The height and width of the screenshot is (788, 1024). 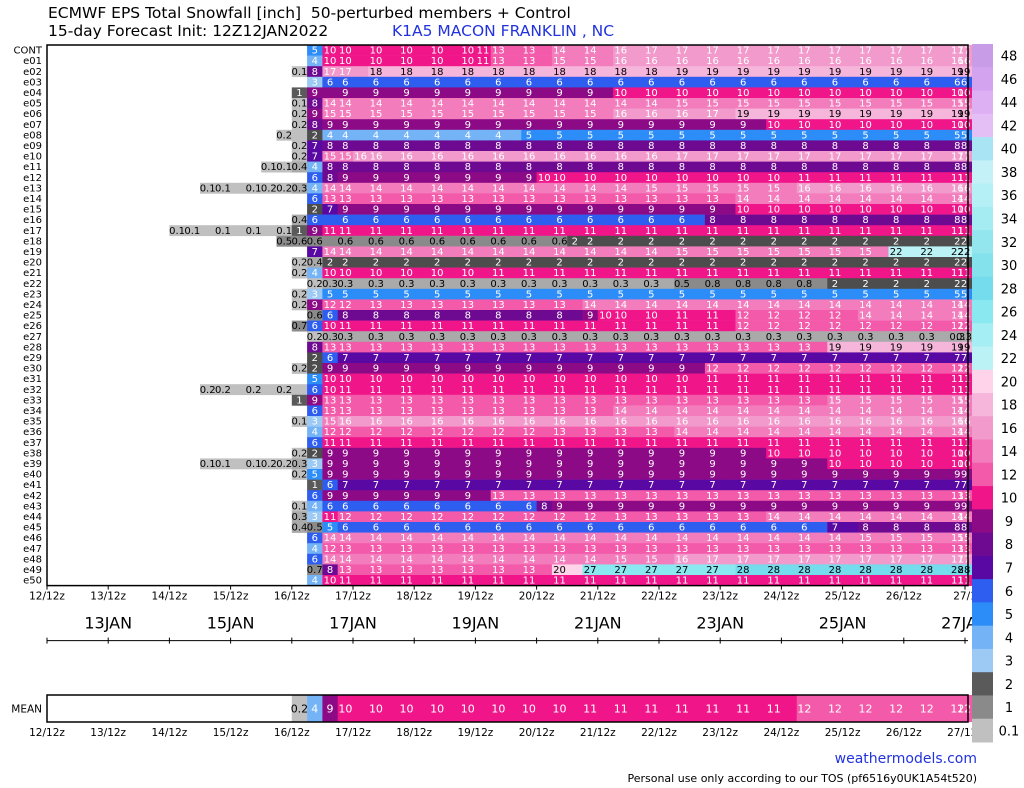 I want to click on cell-value: 0.2, so click(x=299, y=157).